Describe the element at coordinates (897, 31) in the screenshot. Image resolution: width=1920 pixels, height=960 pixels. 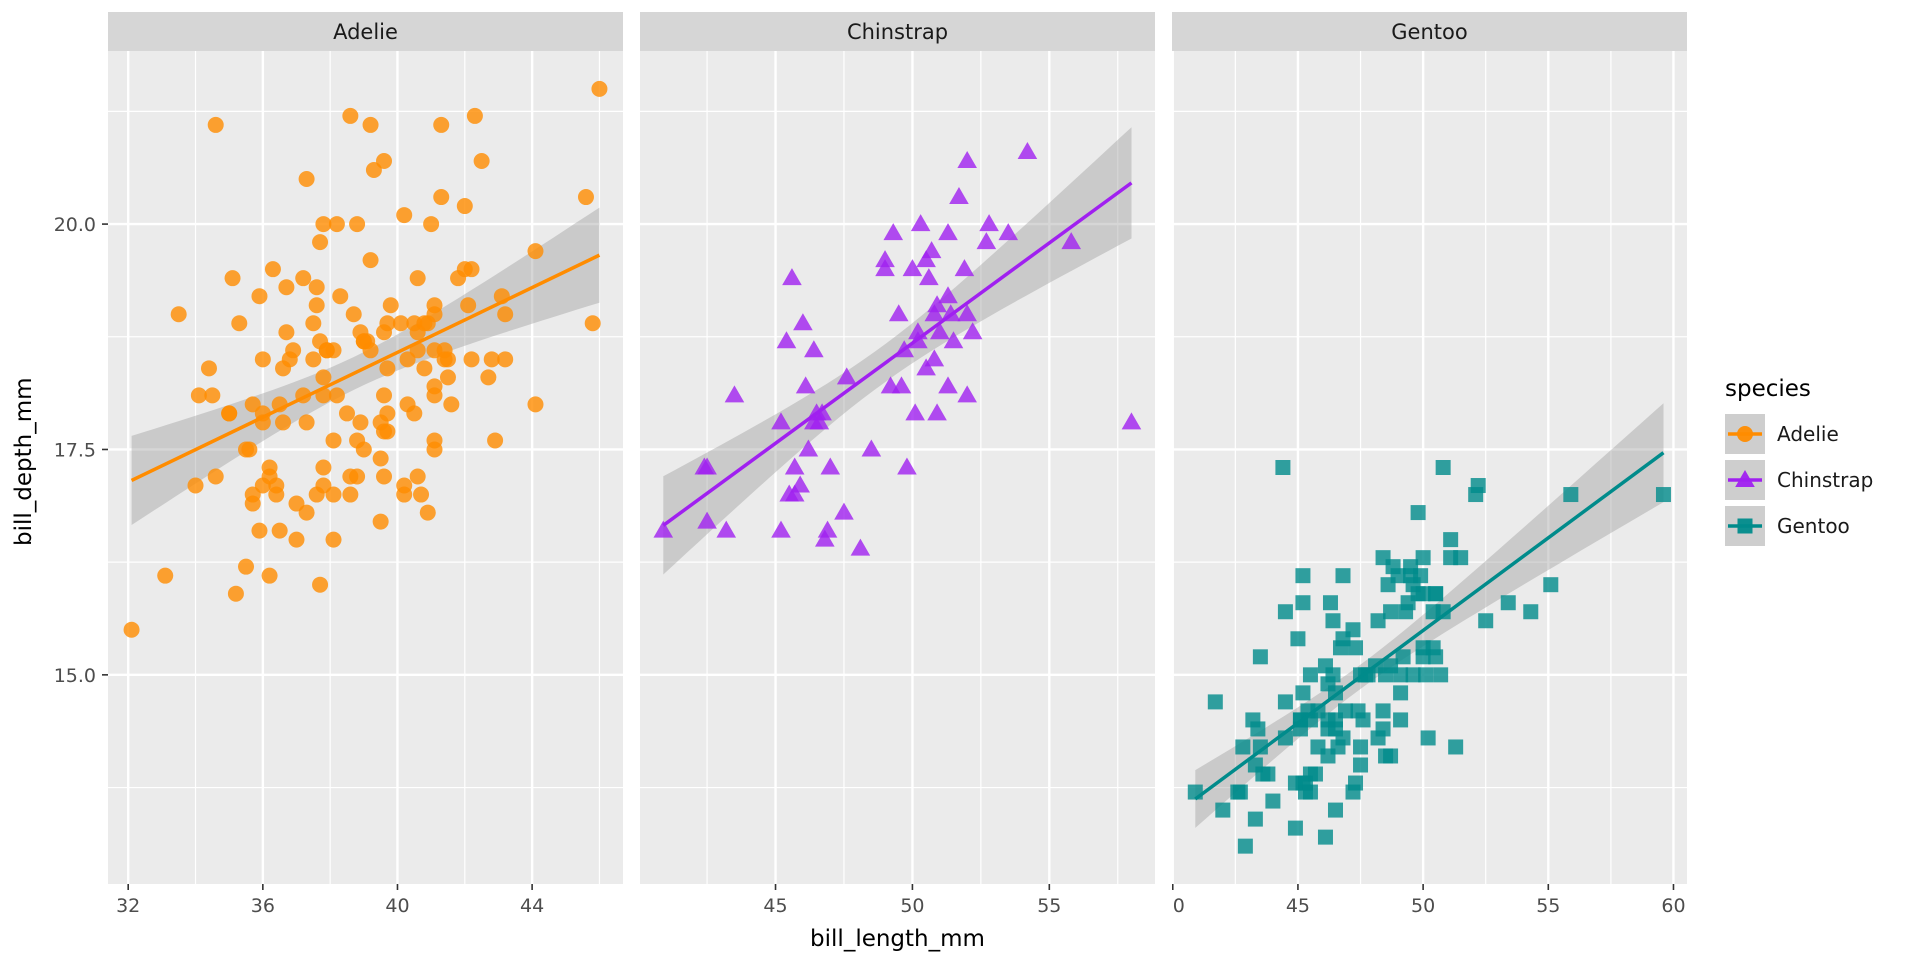
I see `facet-strip-chinstrap: Chinstrap` at that location.